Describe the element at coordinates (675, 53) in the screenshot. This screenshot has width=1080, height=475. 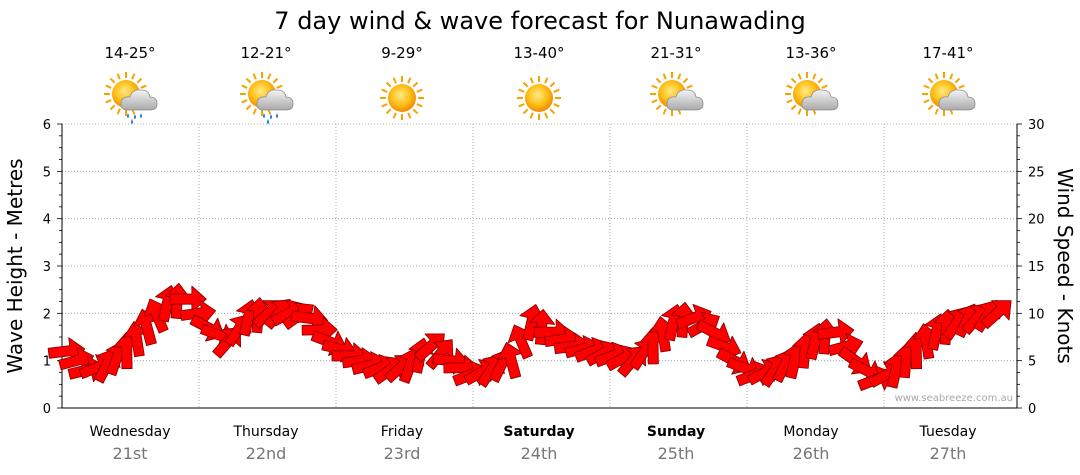
I see `temp-range-sunday: 21-31°` at that location.